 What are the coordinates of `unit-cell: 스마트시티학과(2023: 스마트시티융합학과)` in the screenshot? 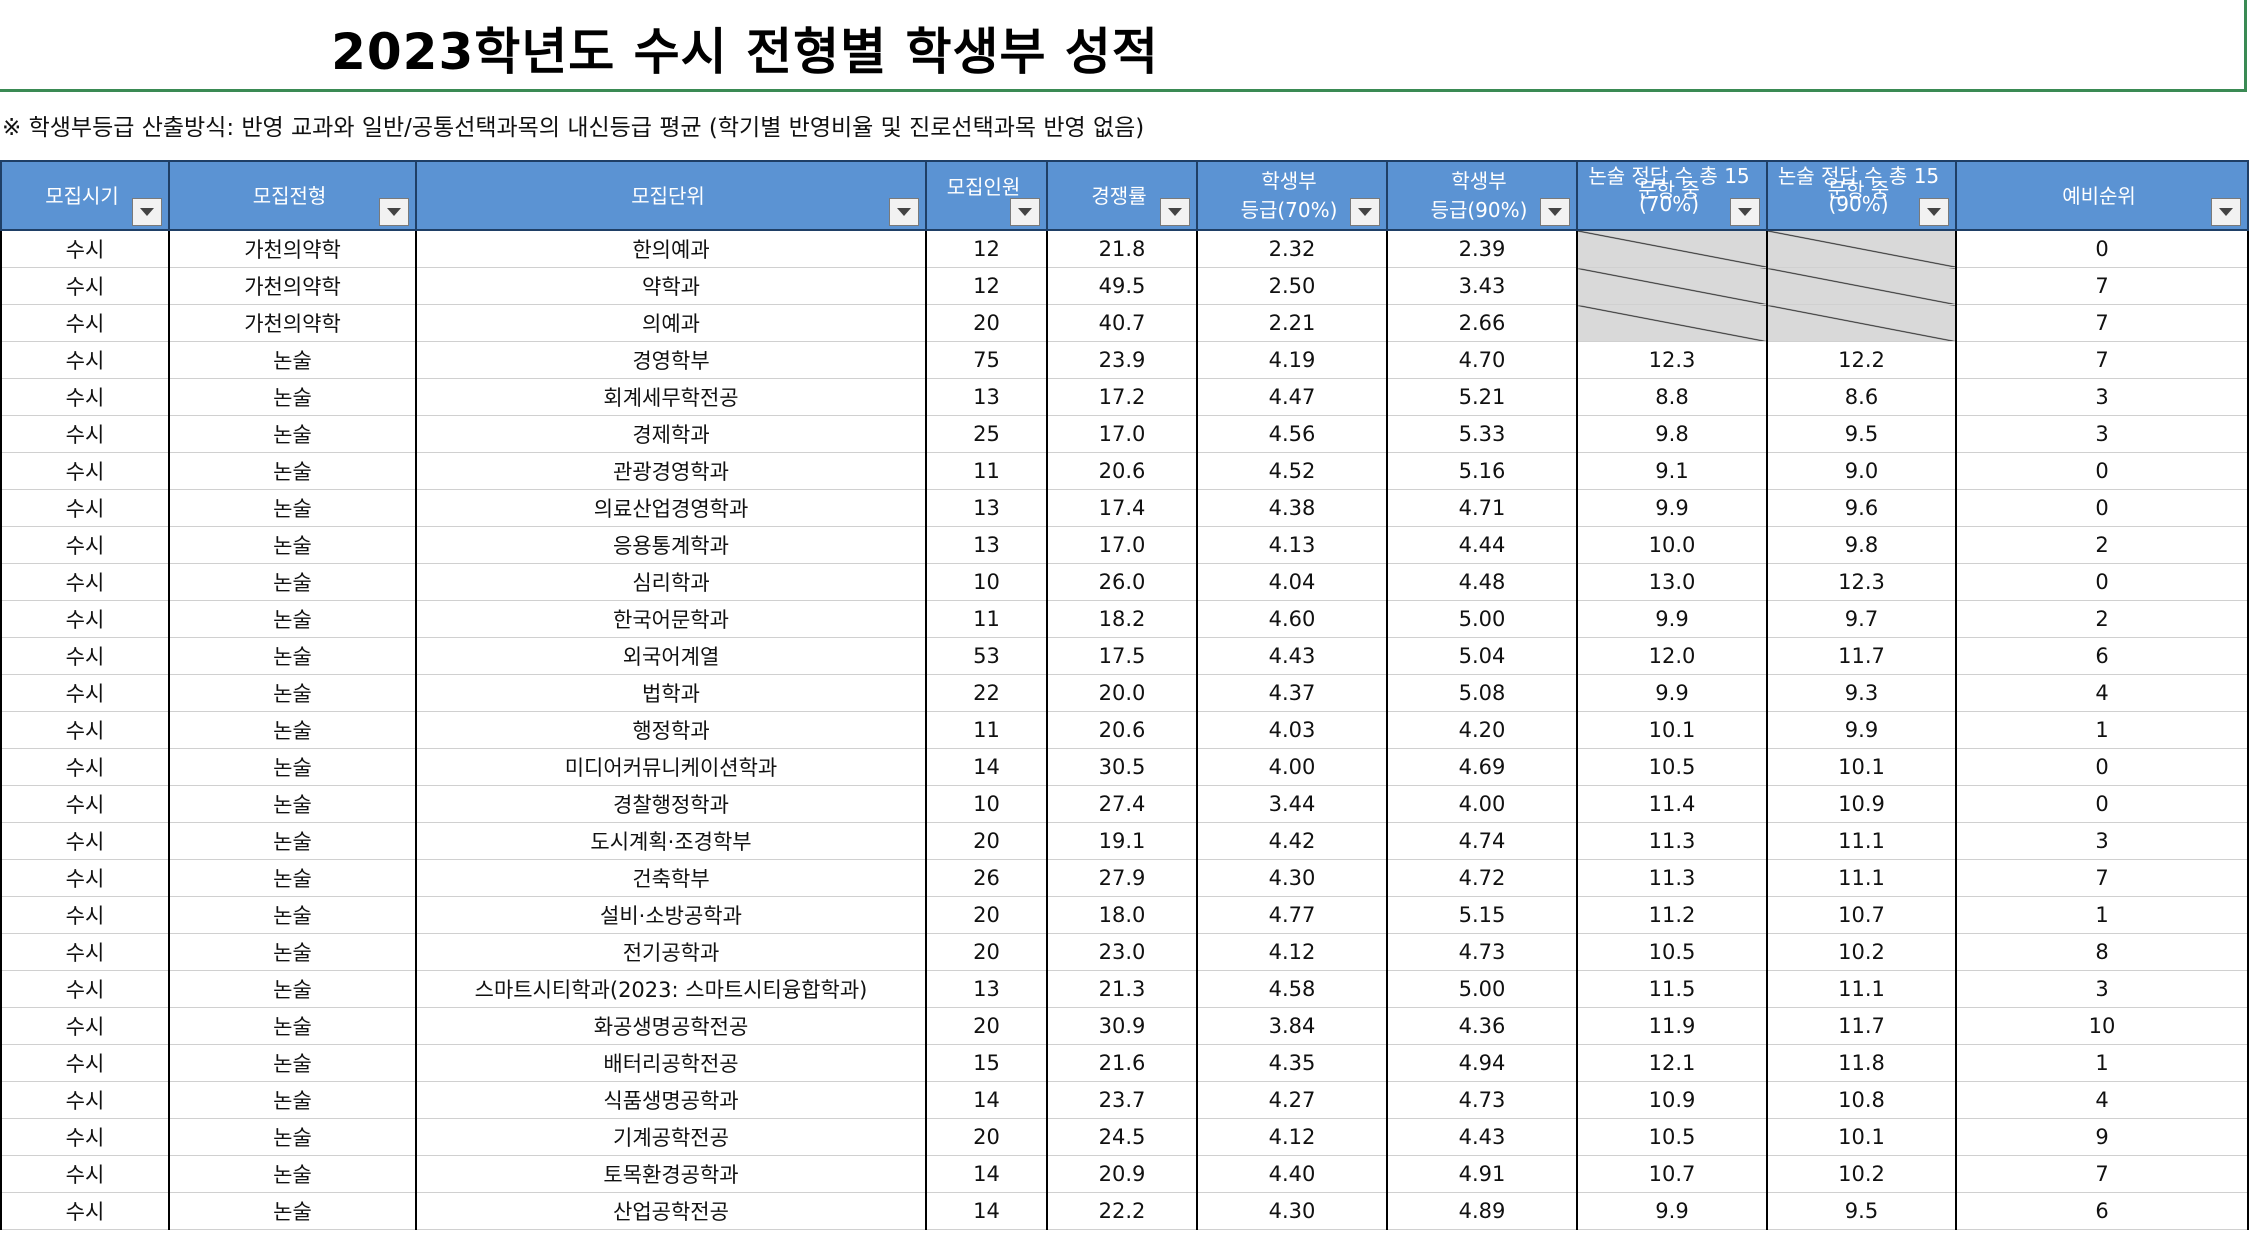 It's located at (671, 989).